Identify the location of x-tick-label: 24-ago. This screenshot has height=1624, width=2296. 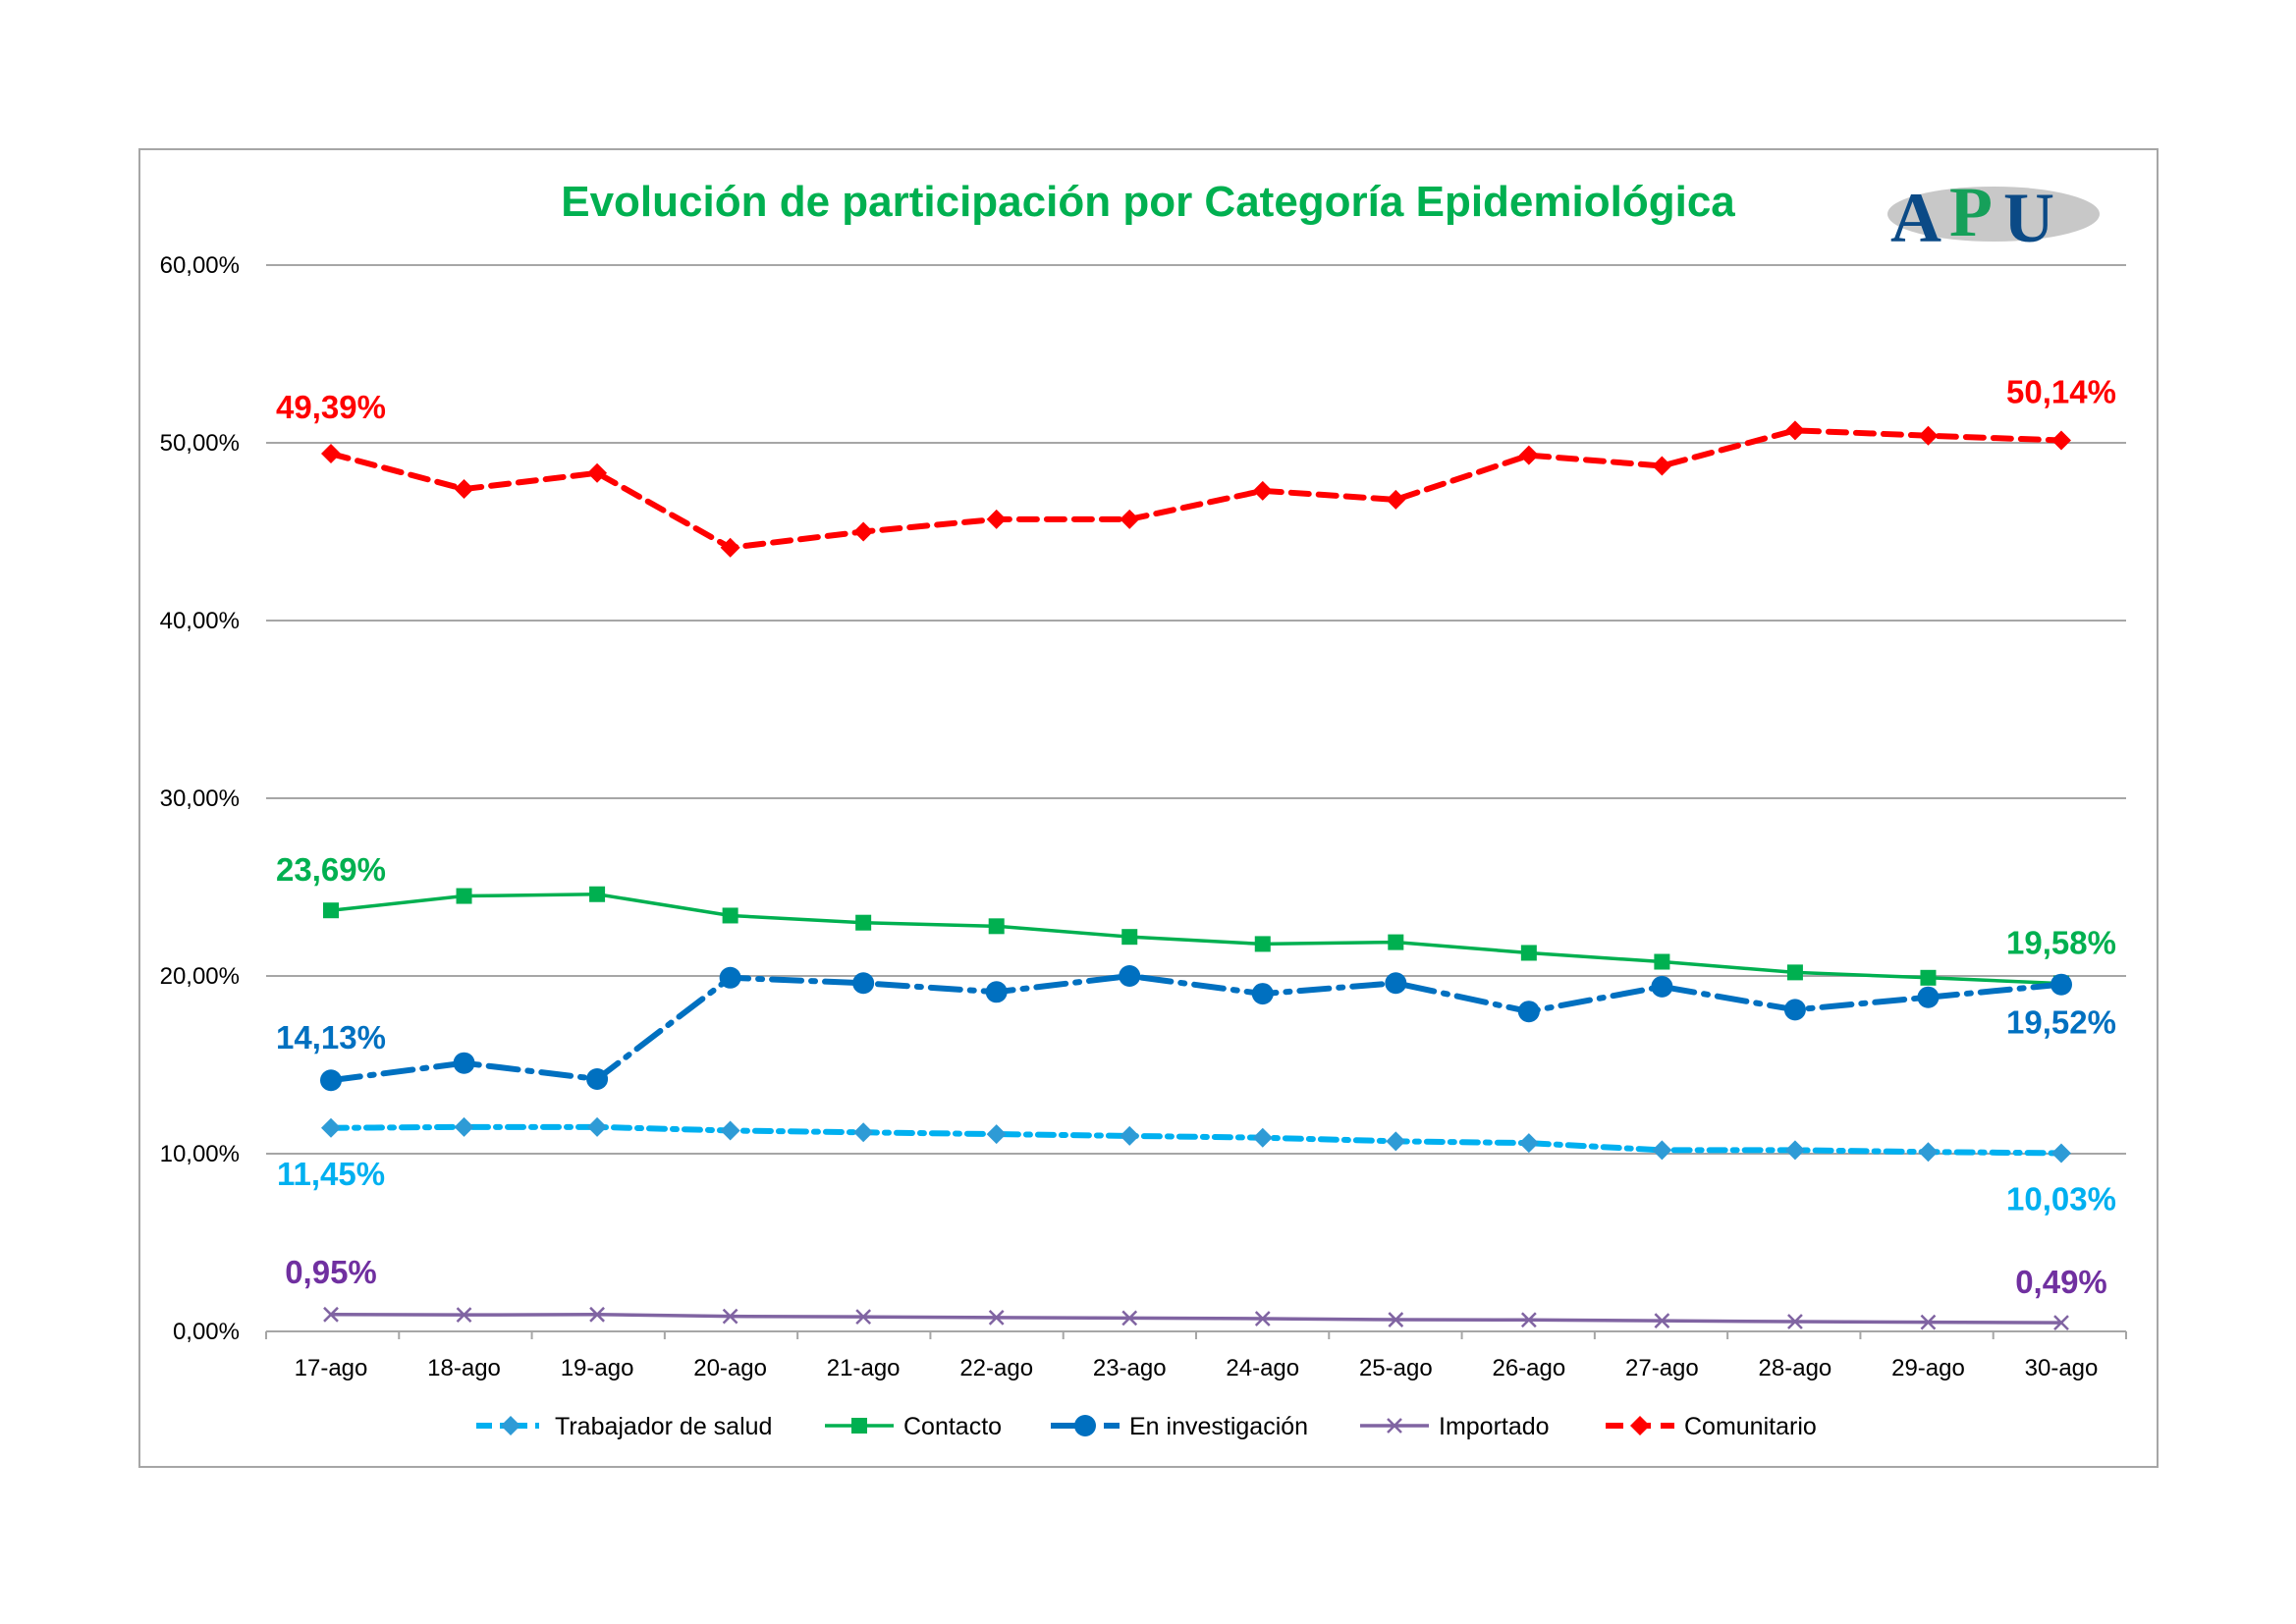
(1262, 1368).